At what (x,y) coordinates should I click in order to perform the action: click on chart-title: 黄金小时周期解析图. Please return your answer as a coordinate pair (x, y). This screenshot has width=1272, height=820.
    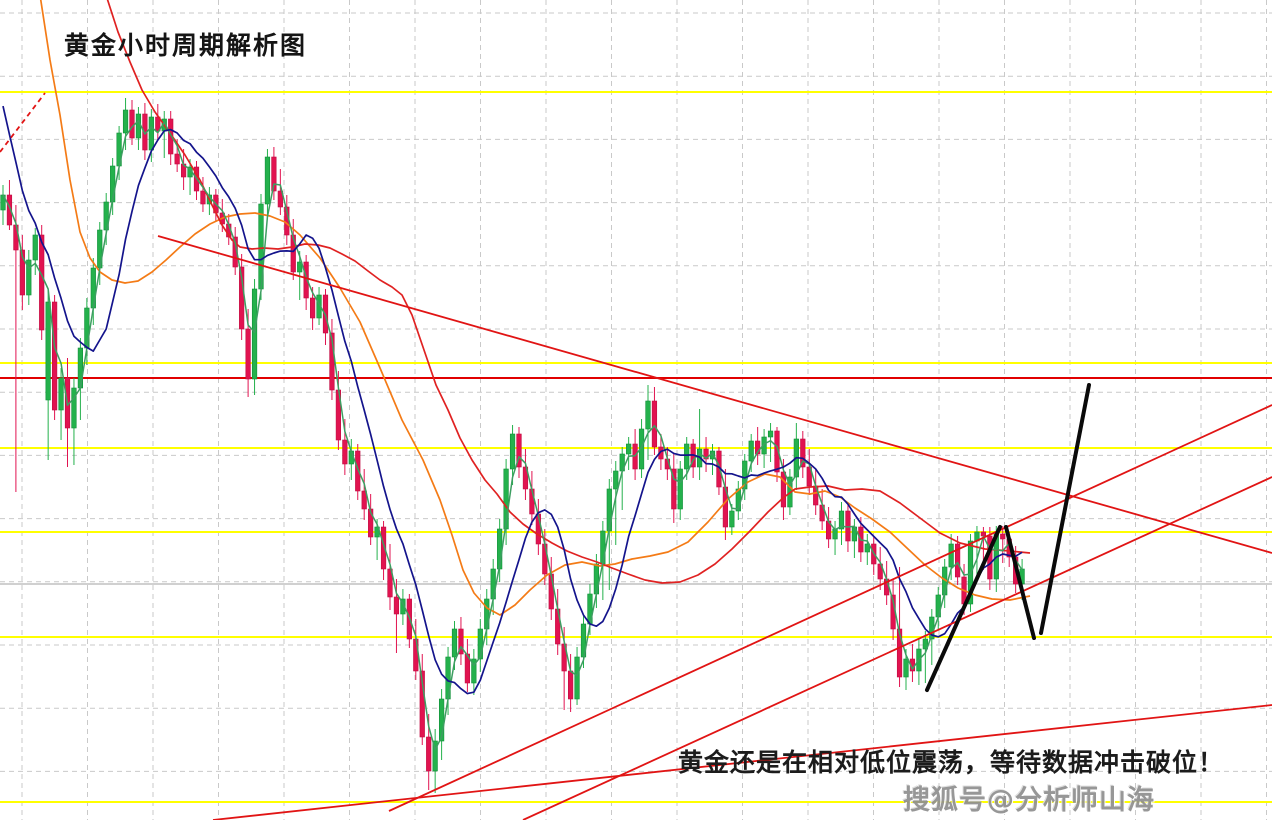
    Looking at the image, I should click on (186, 45).